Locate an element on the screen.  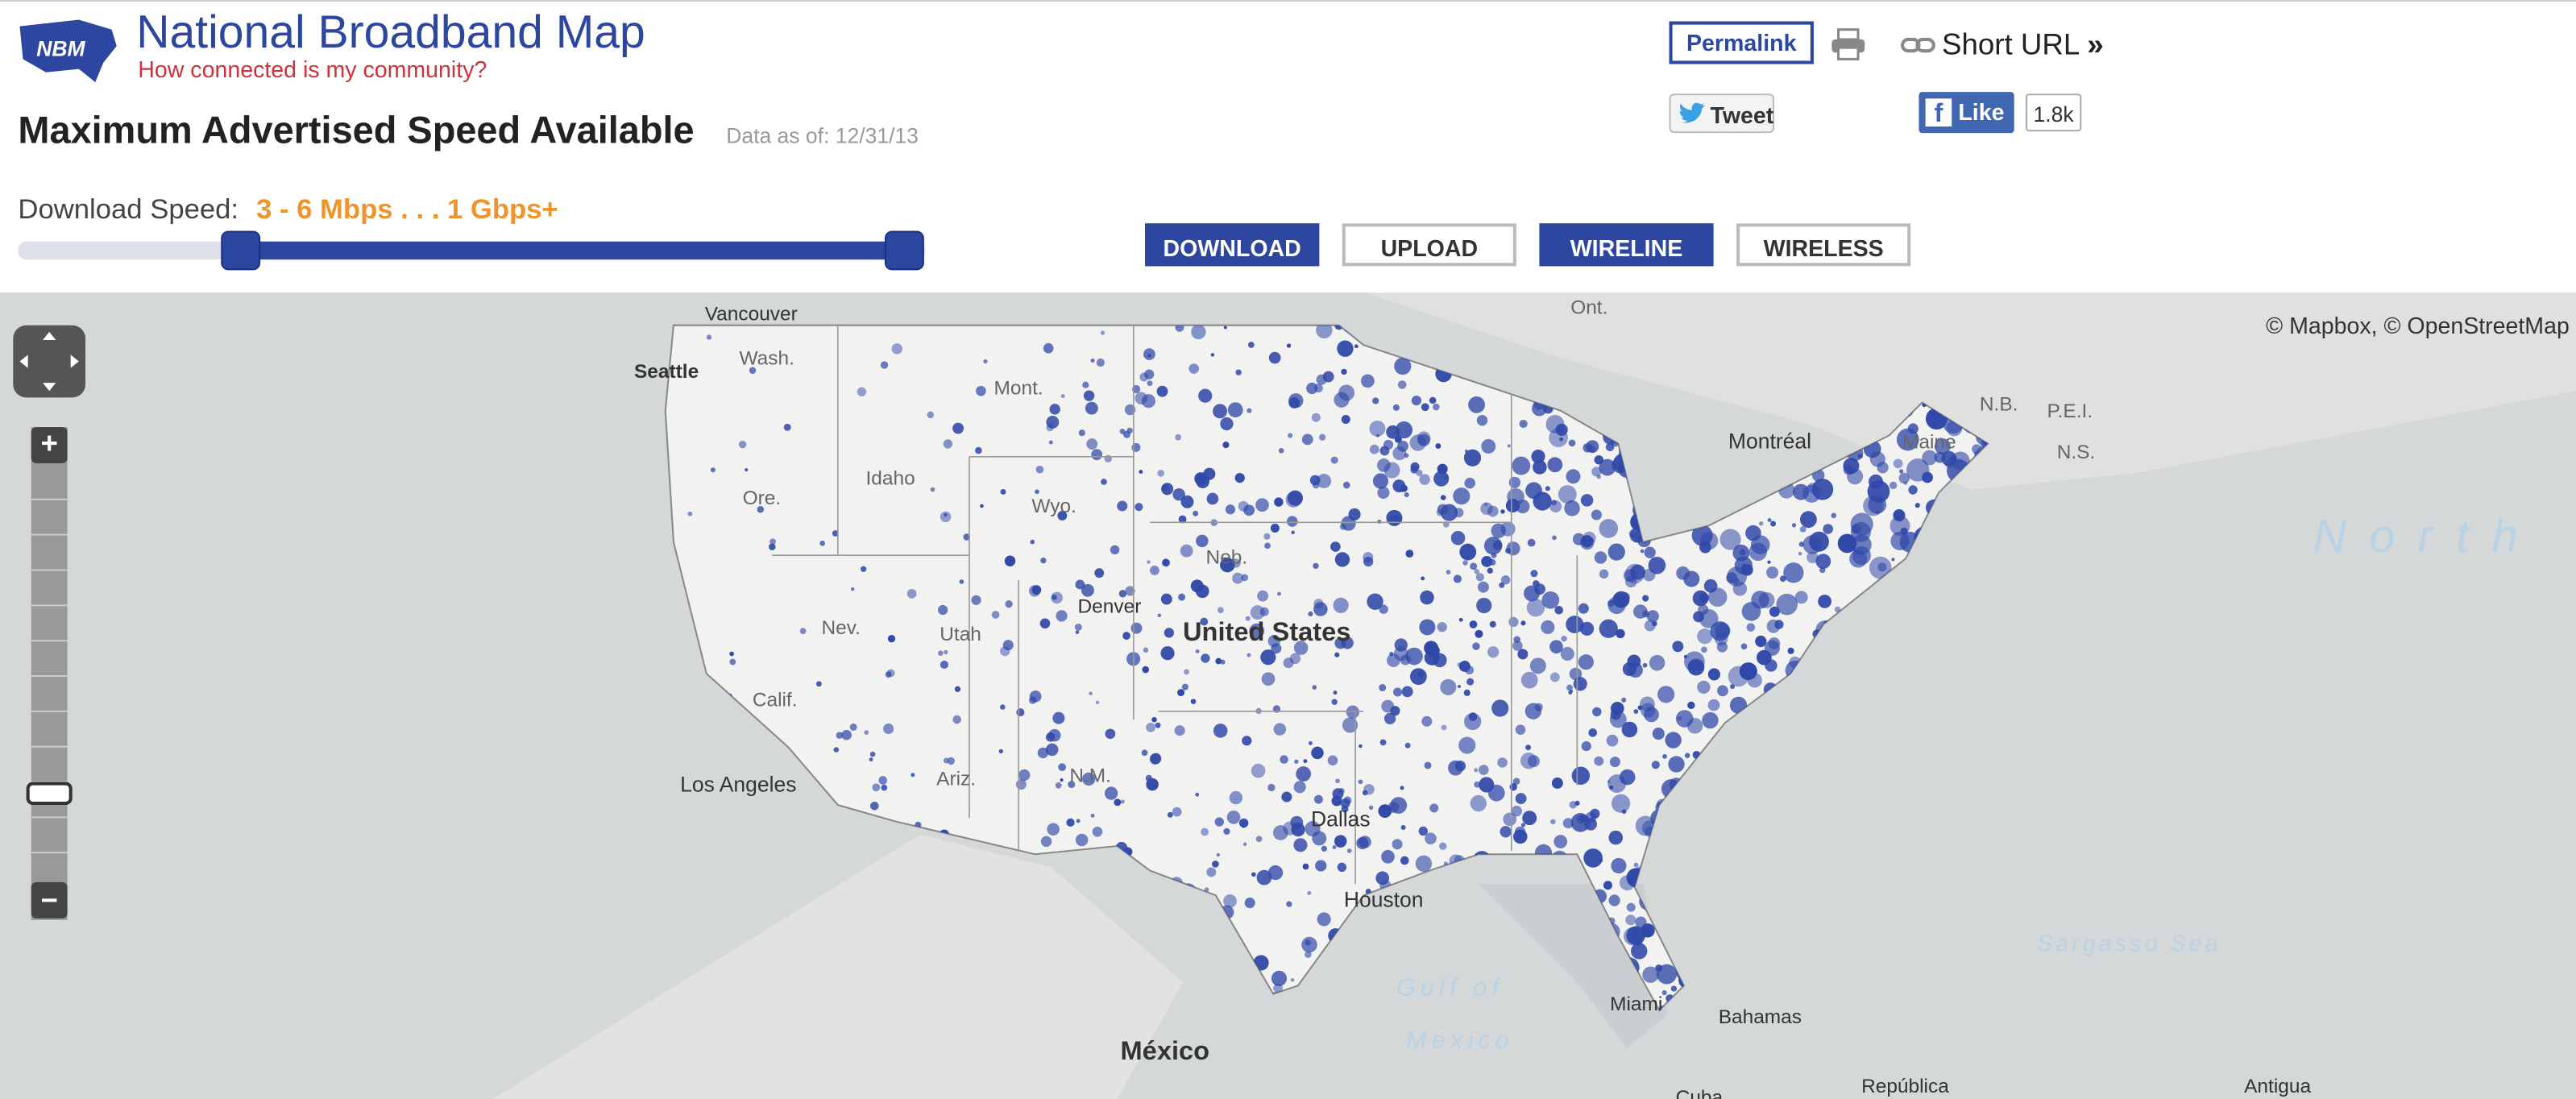
twitter-icon is located at coordinates (1692, 112).